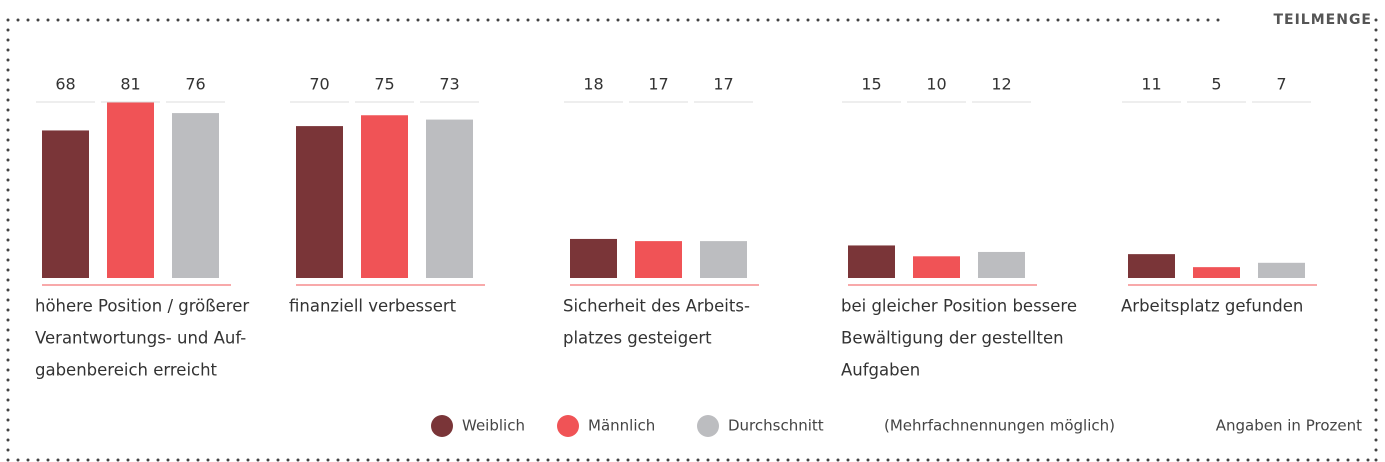  Describe the element at coordinates (373, 306) in the screenshot. I see `category-label: finanziell verbessert` at that location.